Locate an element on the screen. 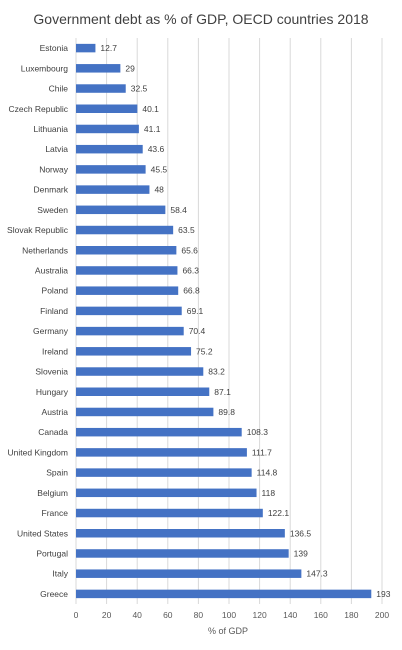 This screenshot has width=402, height=650. value-label: 63.5 is located at coordinates (186, 230).